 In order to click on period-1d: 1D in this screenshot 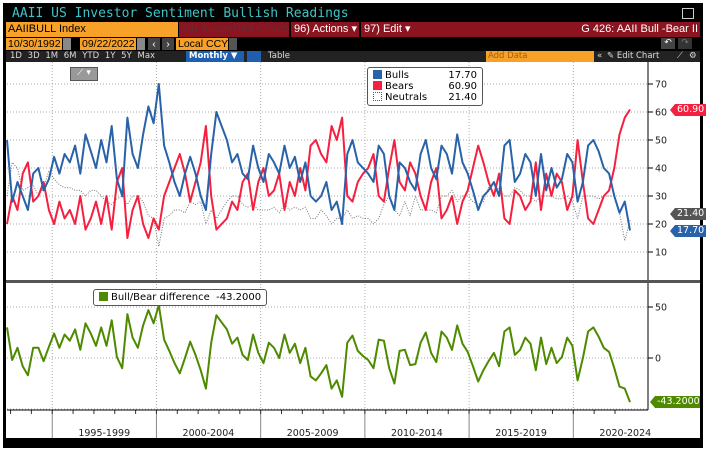, I will do `click(16, 56)`.